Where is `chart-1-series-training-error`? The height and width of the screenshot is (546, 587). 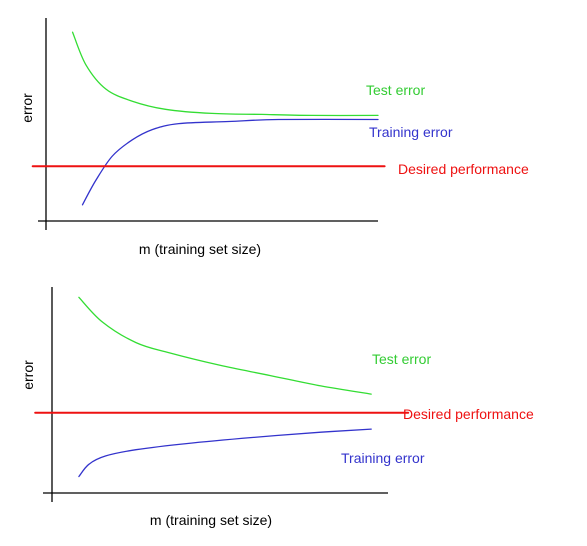 chart-1-series-training-error is located at coordinates (230, 162).